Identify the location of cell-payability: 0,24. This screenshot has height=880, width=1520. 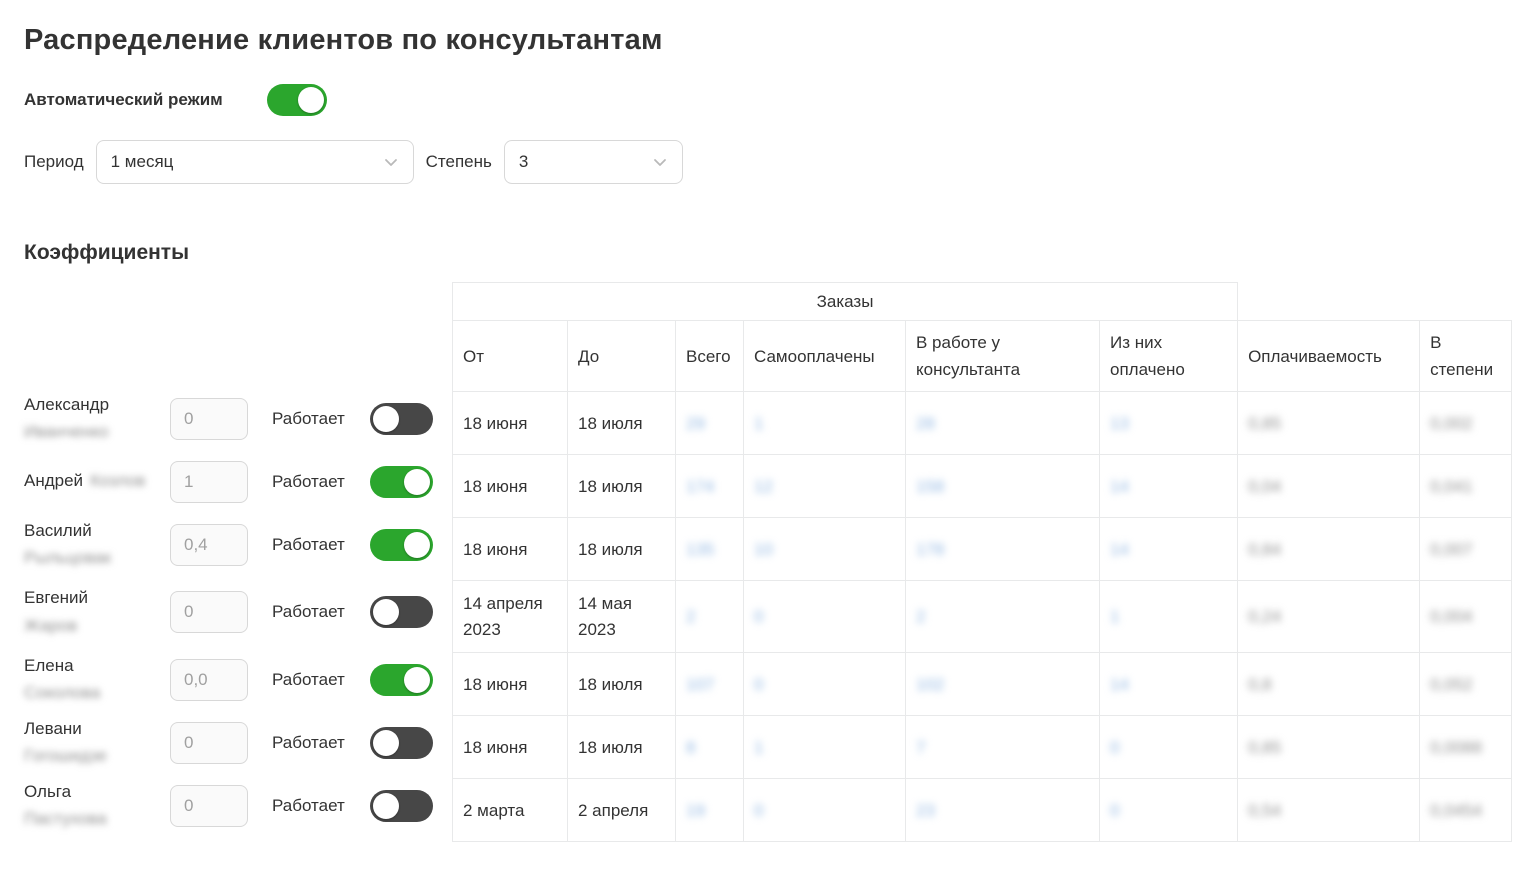
(1329, 617).